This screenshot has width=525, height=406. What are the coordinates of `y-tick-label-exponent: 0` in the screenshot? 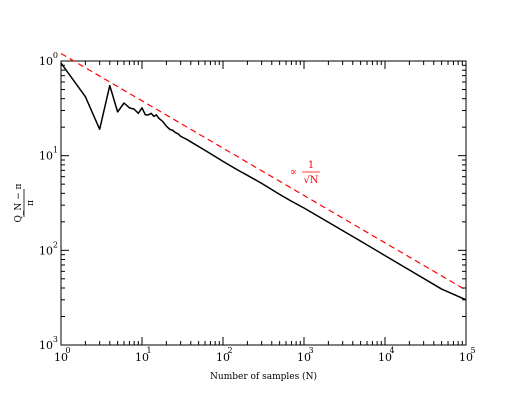 It's located at (55, 55).